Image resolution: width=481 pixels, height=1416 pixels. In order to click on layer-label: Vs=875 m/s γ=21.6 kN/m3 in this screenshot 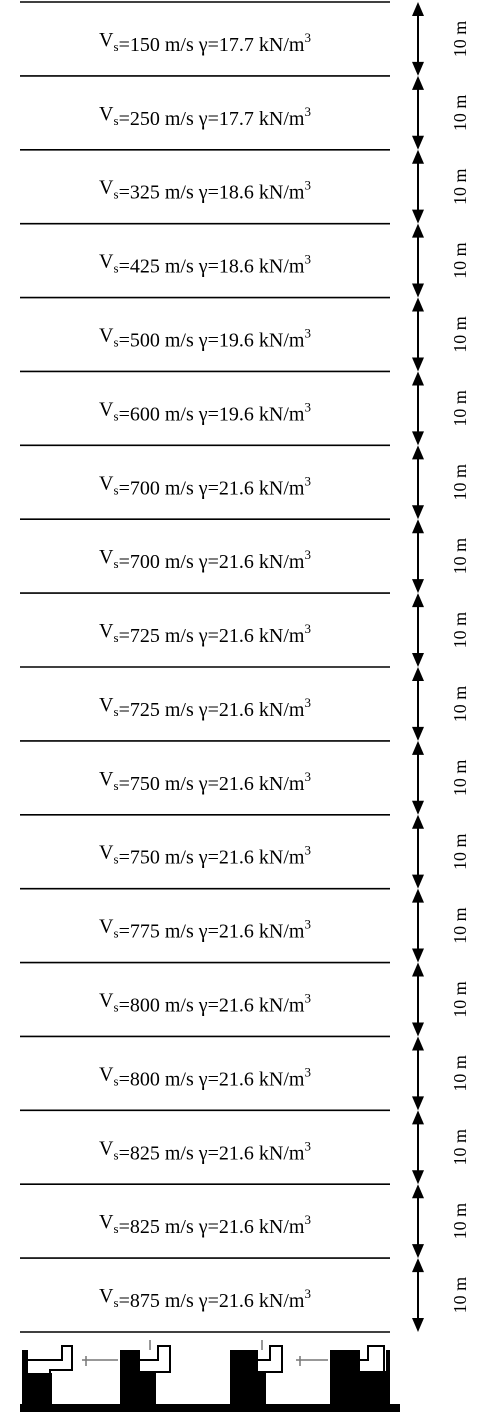, I will do `click(205, 1298)`.